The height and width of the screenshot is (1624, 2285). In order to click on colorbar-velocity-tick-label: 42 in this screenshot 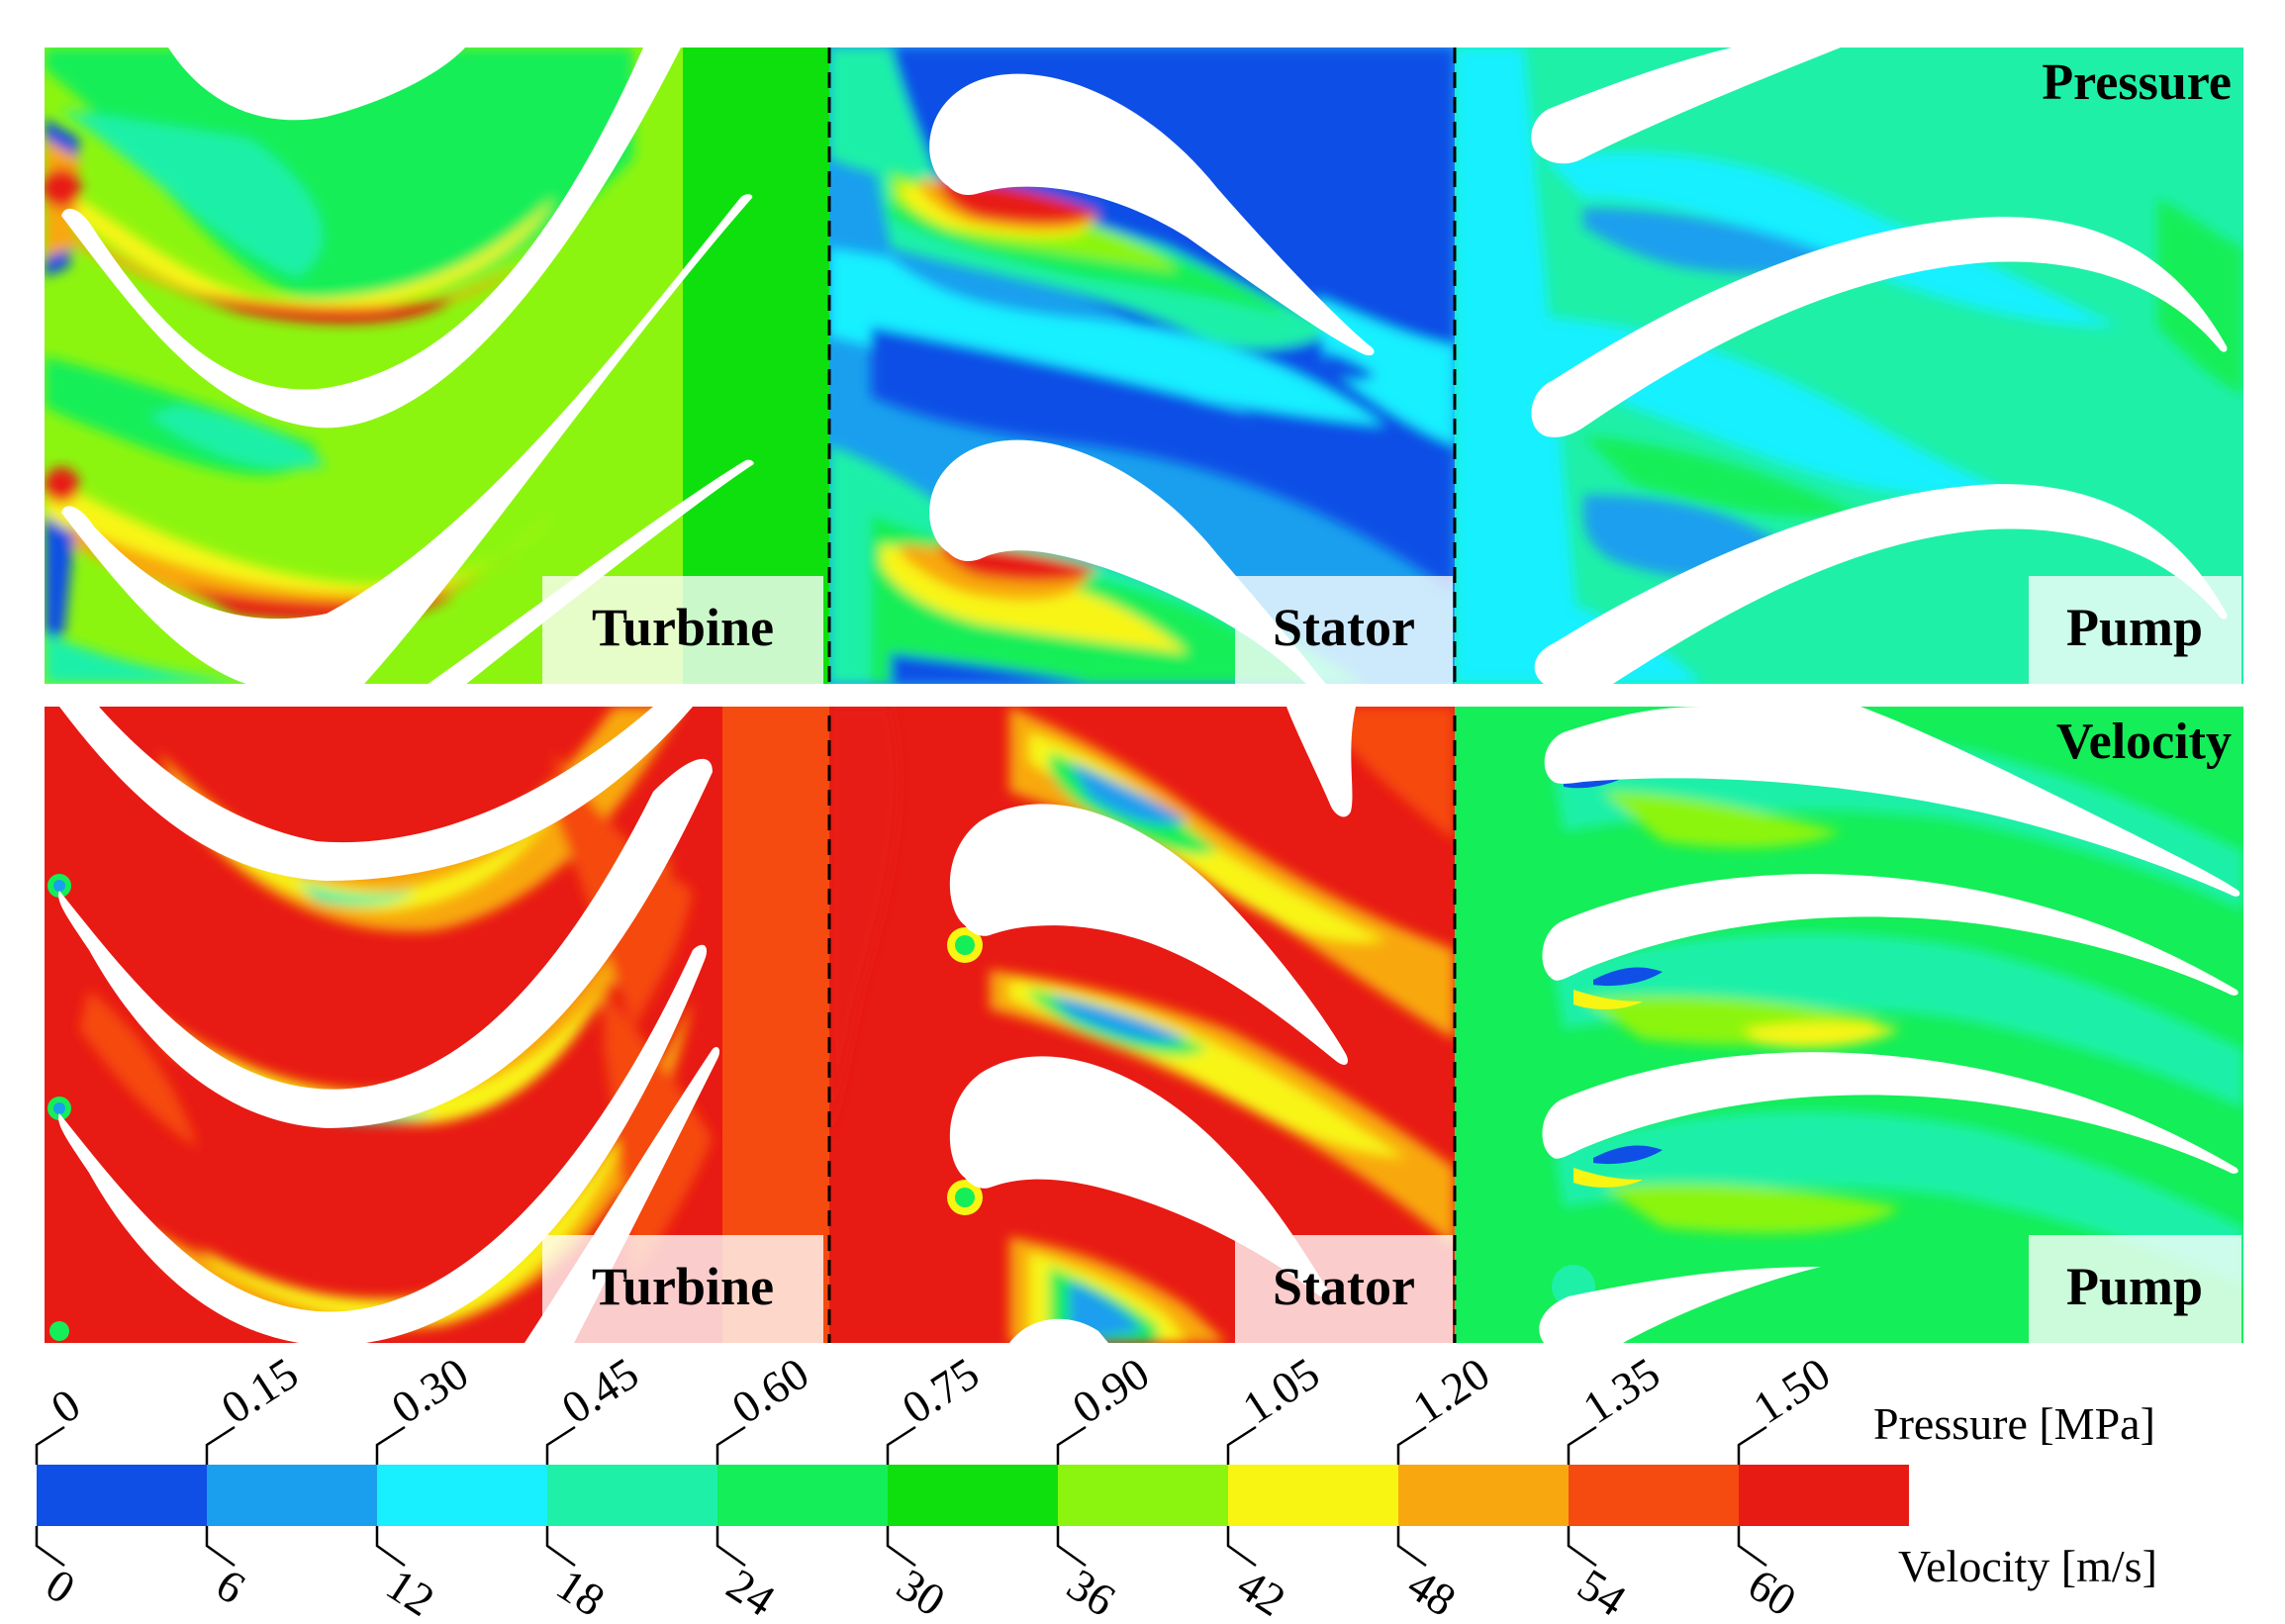, I will do `click(1261, 1591)`.